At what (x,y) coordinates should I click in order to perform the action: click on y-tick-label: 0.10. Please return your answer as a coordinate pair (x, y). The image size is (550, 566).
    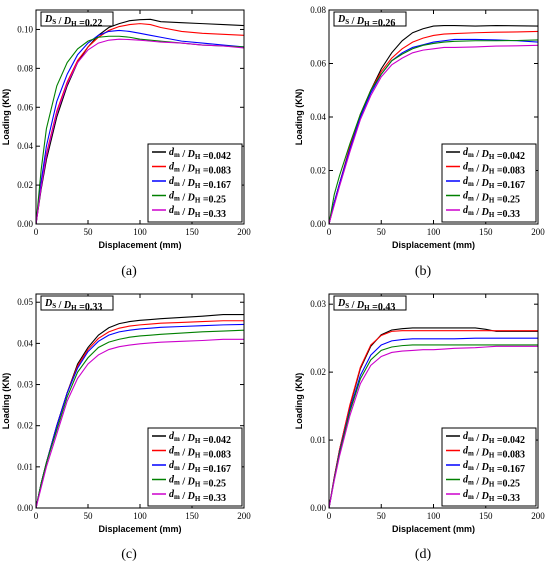
    Looking at the image, I should click on (25, 29).